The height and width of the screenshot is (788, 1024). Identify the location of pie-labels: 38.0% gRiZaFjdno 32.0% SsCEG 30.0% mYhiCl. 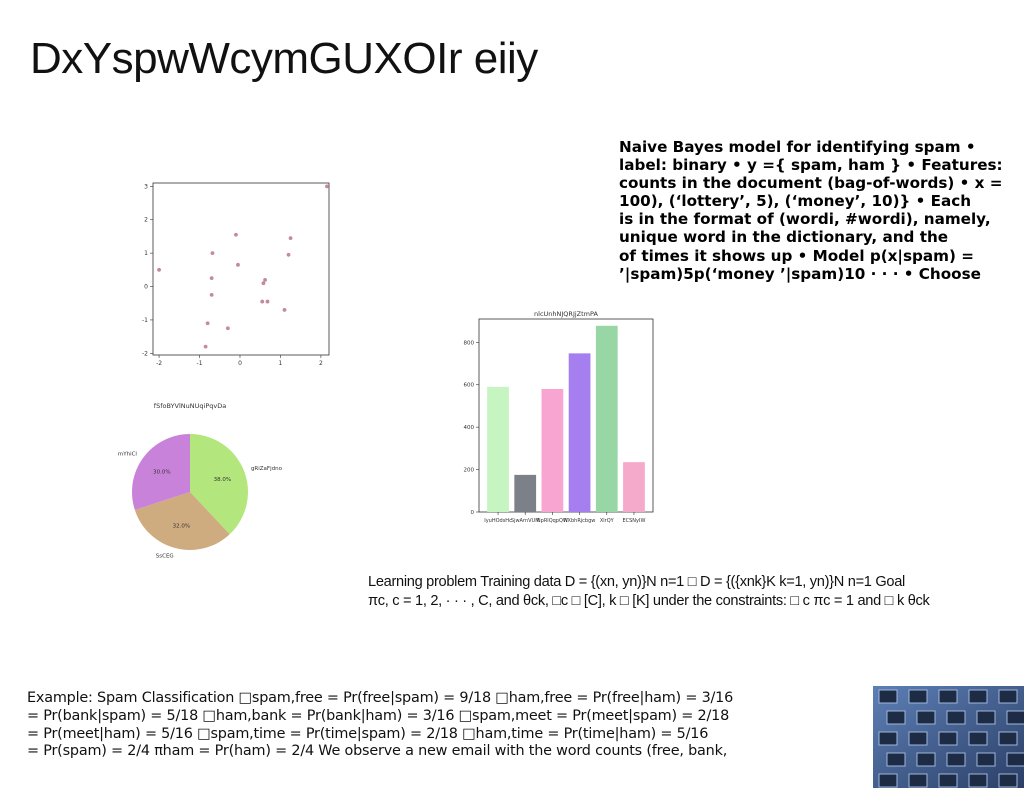
(200, 505).